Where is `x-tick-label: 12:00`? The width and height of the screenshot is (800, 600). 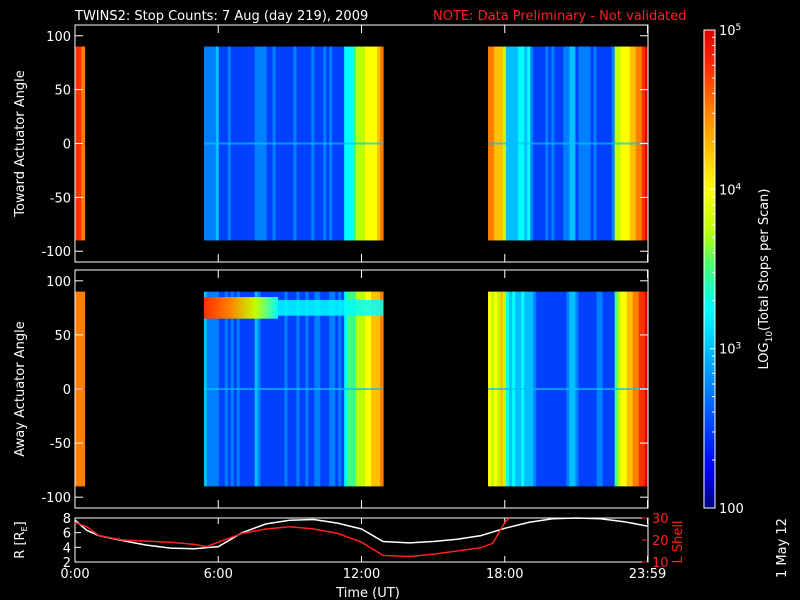 x-tick-label: 12:00 is located at coordinates (361, 574).